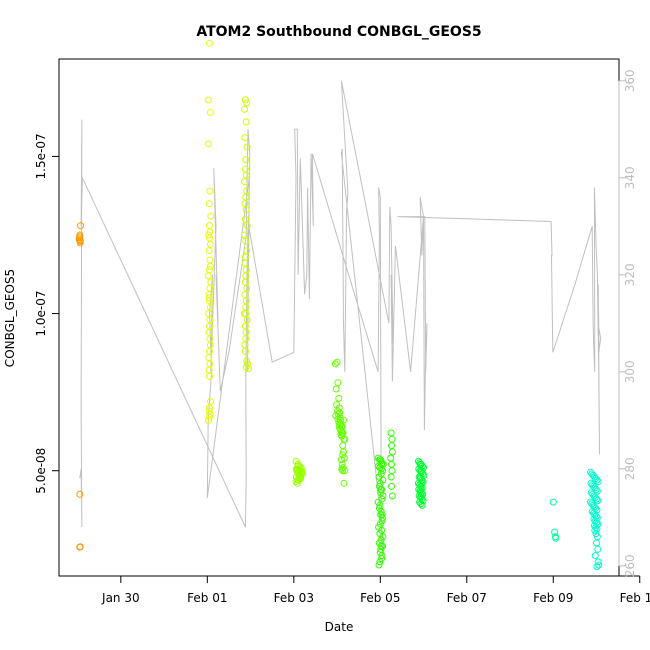 Image resolution: width=650 pixels, height=650 pixels. What do you see at coordinates (41, 314) in the screenshot?
I see `y-tick-label: 1.0e-07` at bounding box center [41, 314].